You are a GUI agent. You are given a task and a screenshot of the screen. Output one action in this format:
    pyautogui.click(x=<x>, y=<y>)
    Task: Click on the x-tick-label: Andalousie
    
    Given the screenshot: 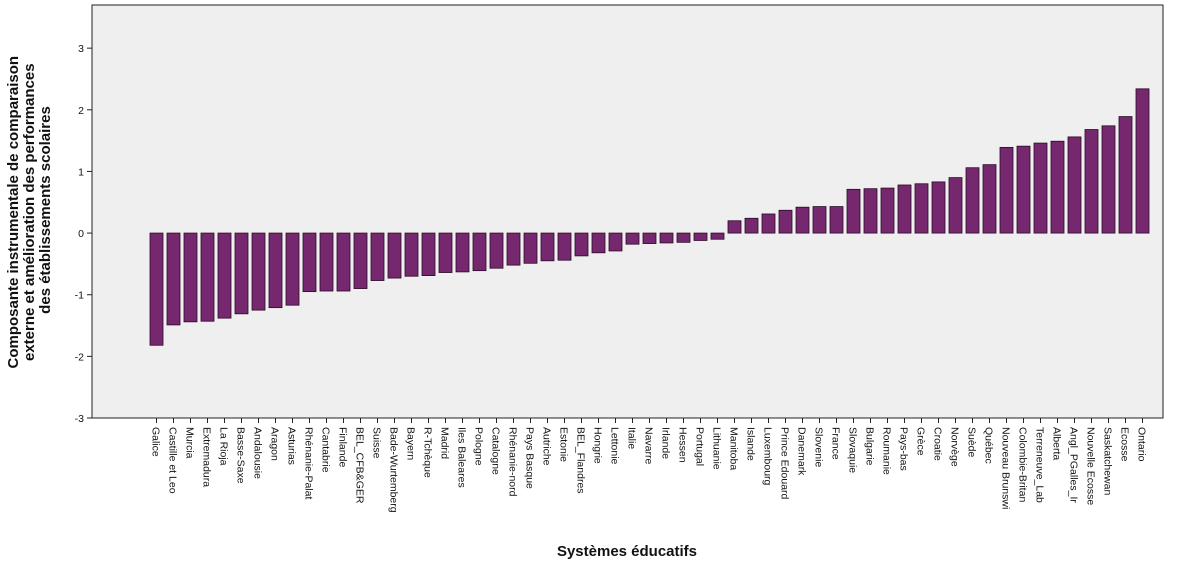 What is the action you would take?
    pyautogui.click(x=258, y=453)
    